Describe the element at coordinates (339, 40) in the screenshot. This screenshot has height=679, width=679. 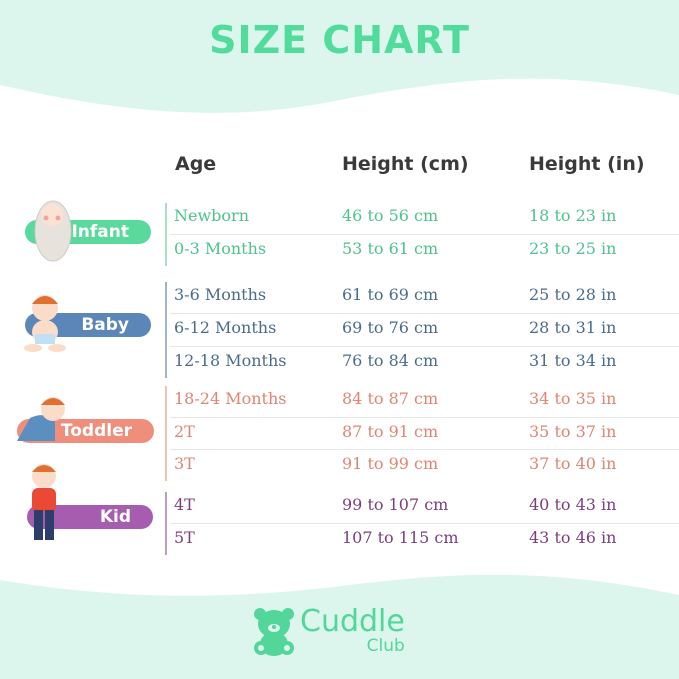
I see `page-title: SIZE CHART` at that location.